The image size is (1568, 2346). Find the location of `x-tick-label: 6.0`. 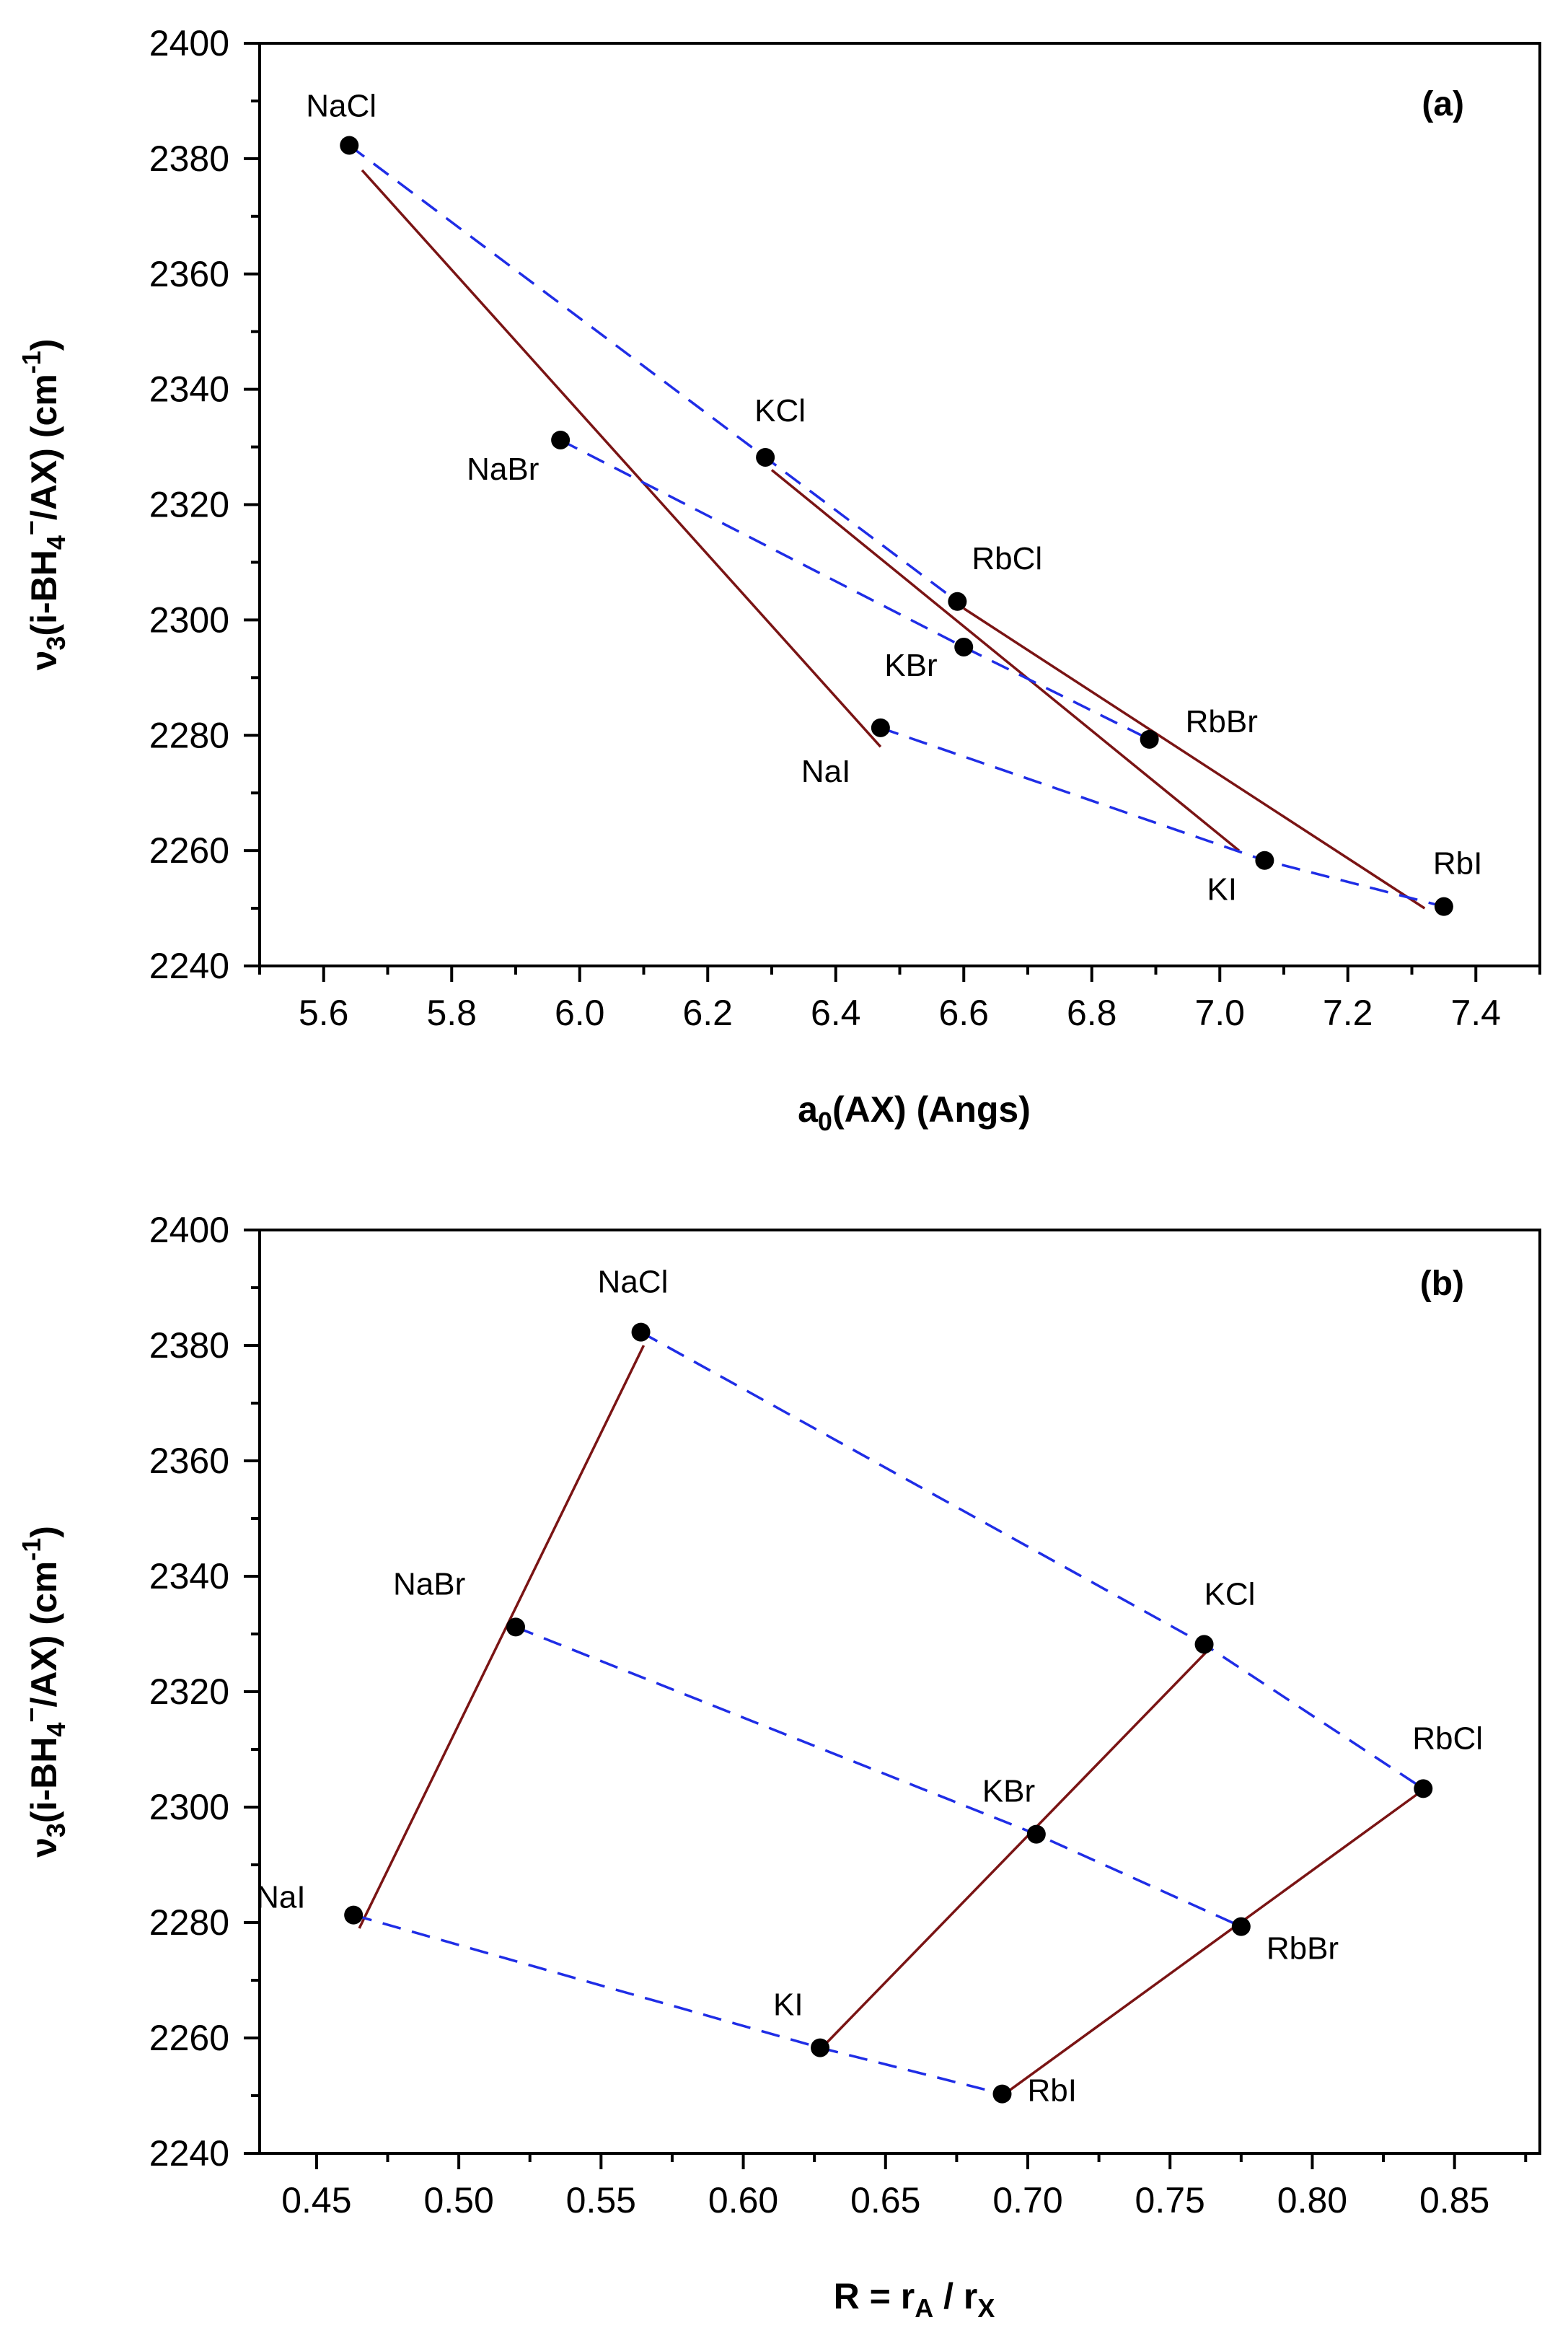

x-tick-label: 6.0 is located at coordinates (580, 1013).